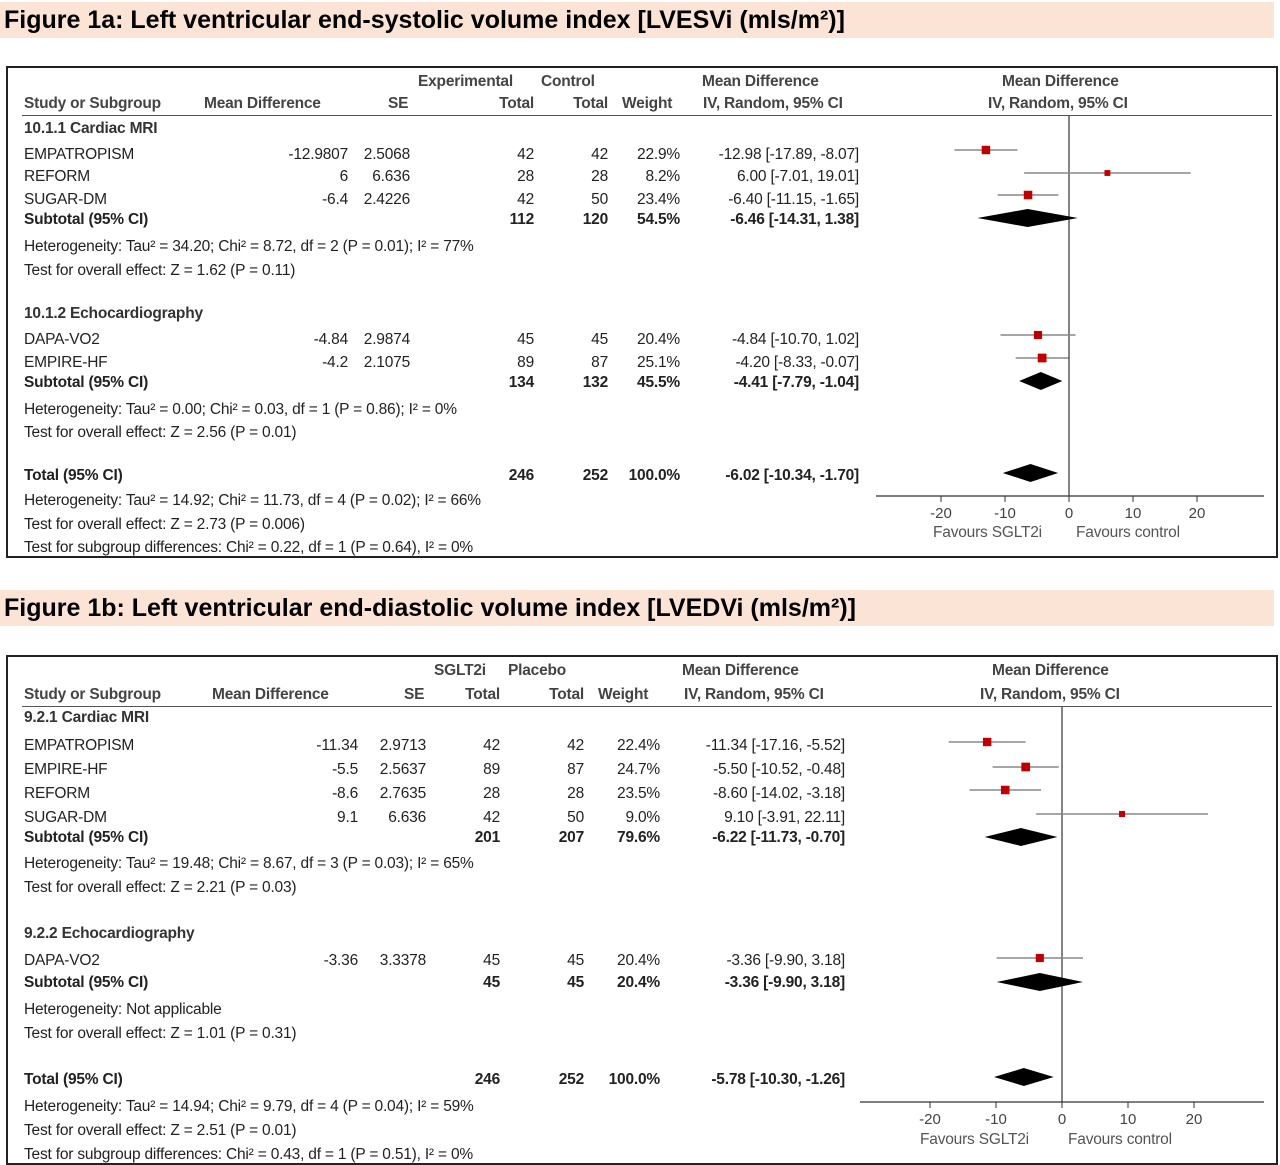 Image resolution: width=1280 pixels, height=1165 pixels. Describe the element at coordinates (73, 1079) in the screenshot. I see `total-label: Total (95% CI)` at that location.